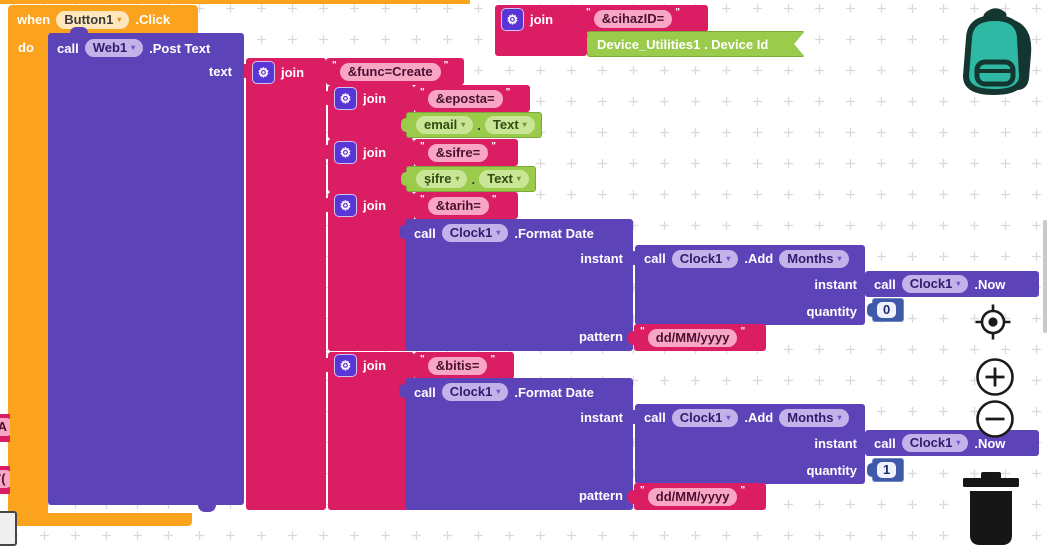  What do you see at coordinates (471, 179) in the screenshot?
I see `getter-block-sifre-text: şifre ▾ . Text ▾` at bounding box center [471, 179].